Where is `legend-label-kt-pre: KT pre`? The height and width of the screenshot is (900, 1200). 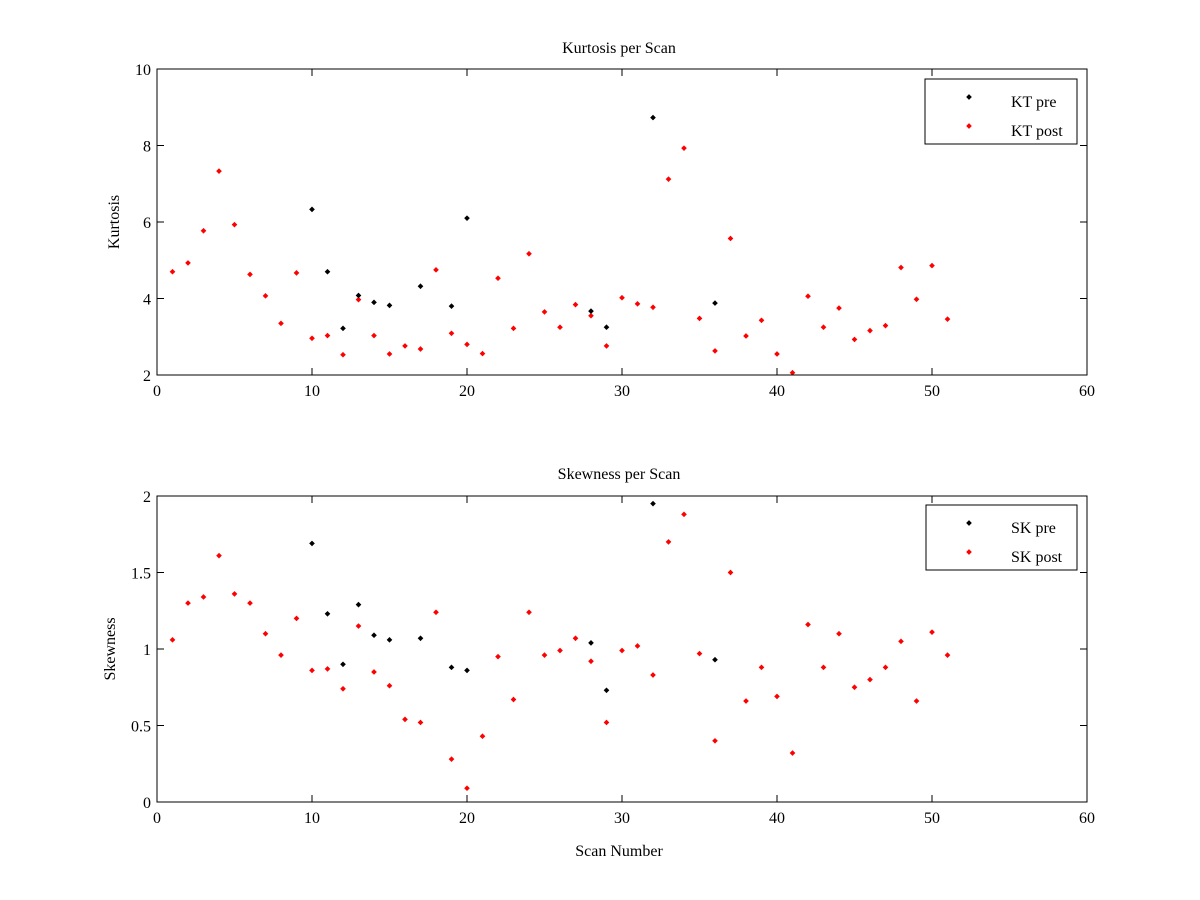 legend-label-kt-pre: KT pre is located at coordinates (1033, 102).